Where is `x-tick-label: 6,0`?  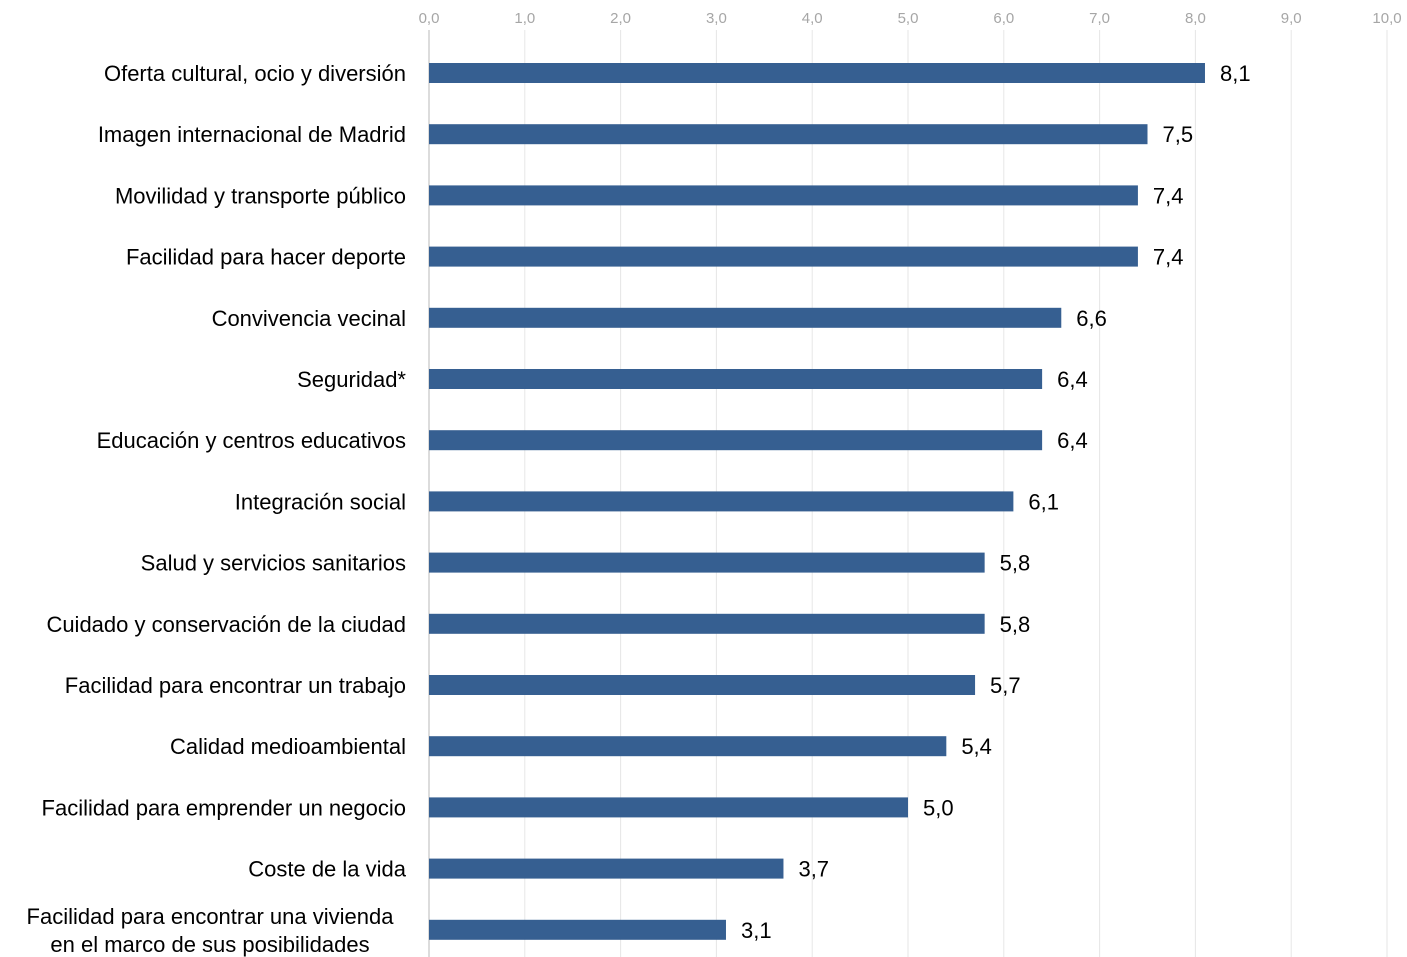 x-tick-label: 6,0 is located at coordinates (1003, 18).